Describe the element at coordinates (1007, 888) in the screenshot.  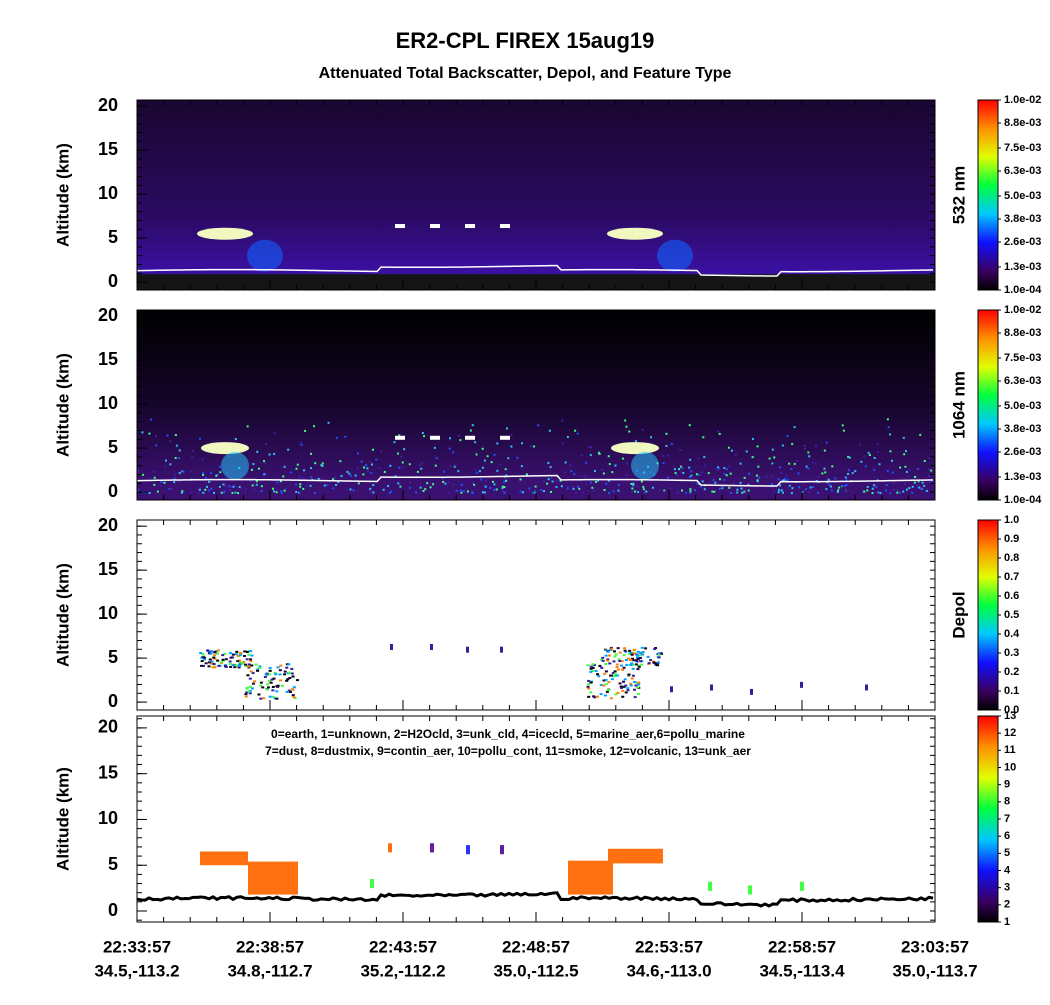
I see `colorbar-tick-label: 3` at that location.